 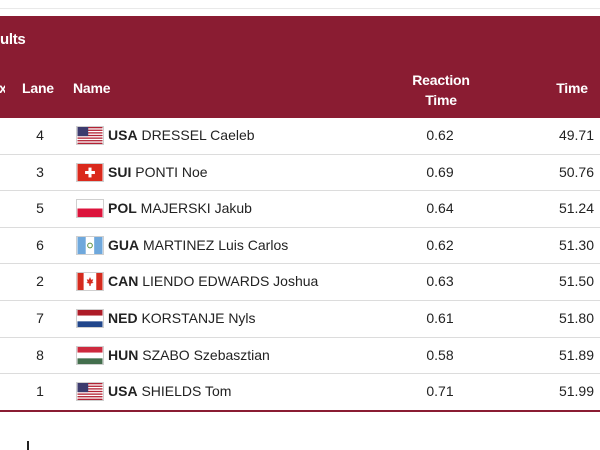 I want to click on athlete-full-name: KORSTANJE Nyls, so click(x=198, y=317).